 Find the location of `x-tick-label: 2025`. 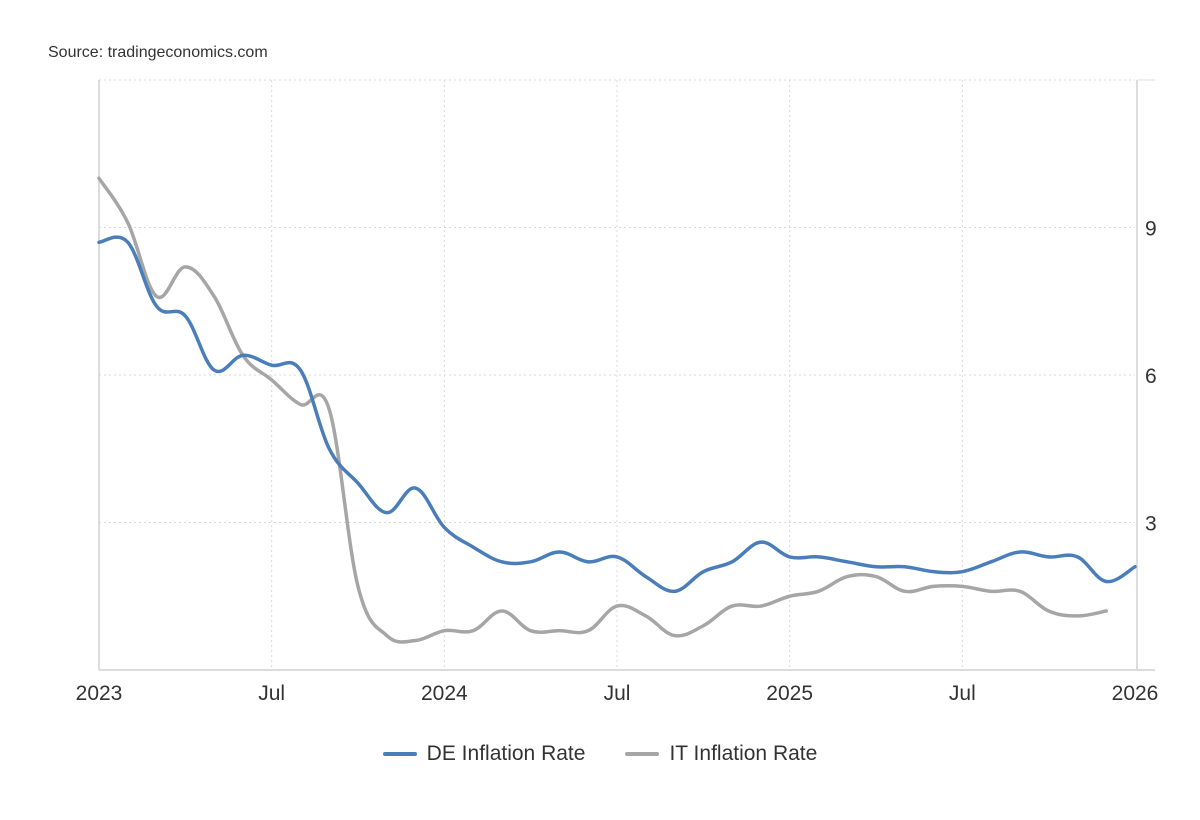

x-tick-label: 2025 is located at coordinates (789, 693).